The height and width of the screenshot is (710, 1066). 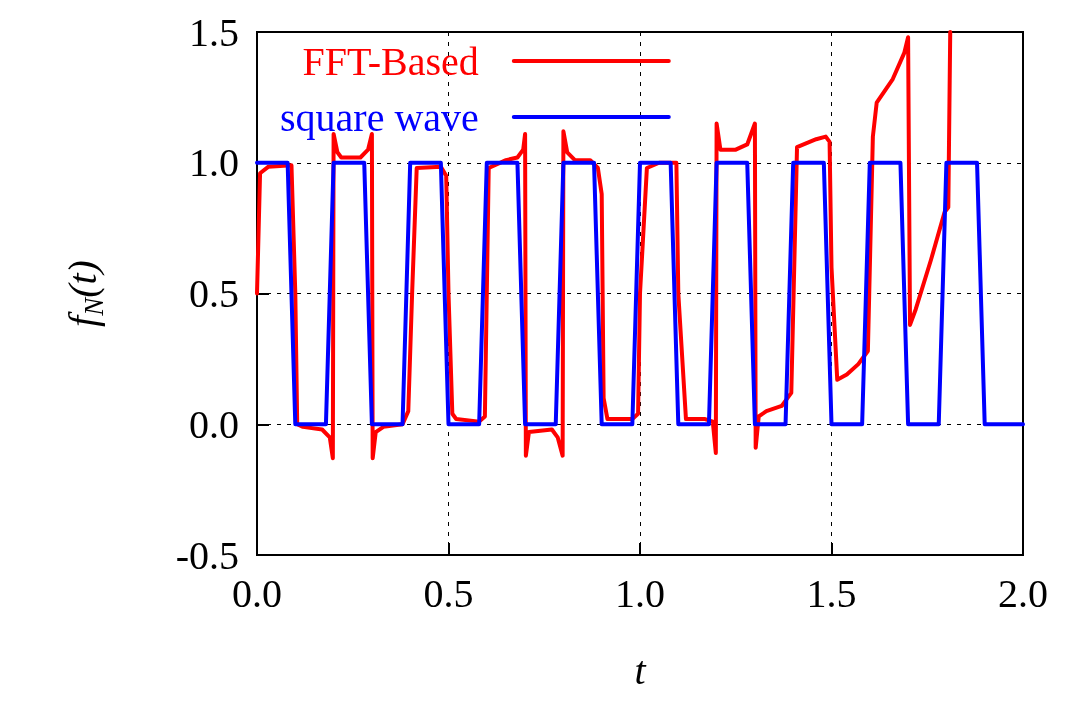 I want to click on x-tick-label: 0.5, so click(x=448, y=593).